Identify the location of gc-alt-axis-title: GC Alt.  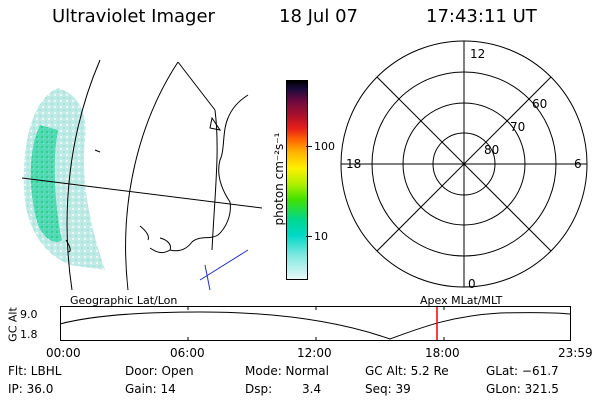
(13, 324).